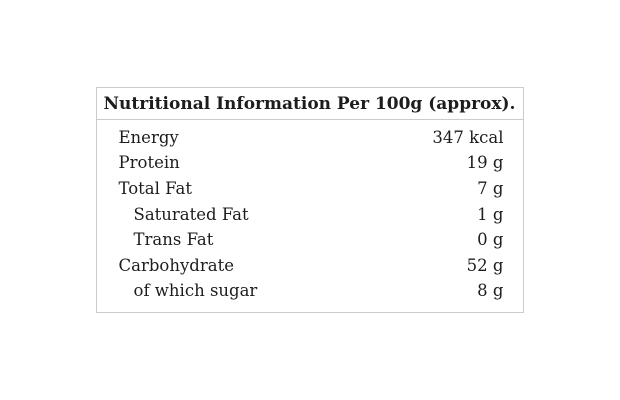 The width and height of the screenshot is (620, 400). Describe the element at coordinates (310, 266) in the screenshot. I see `table-row: Carbohydrate 52 g` at that location.